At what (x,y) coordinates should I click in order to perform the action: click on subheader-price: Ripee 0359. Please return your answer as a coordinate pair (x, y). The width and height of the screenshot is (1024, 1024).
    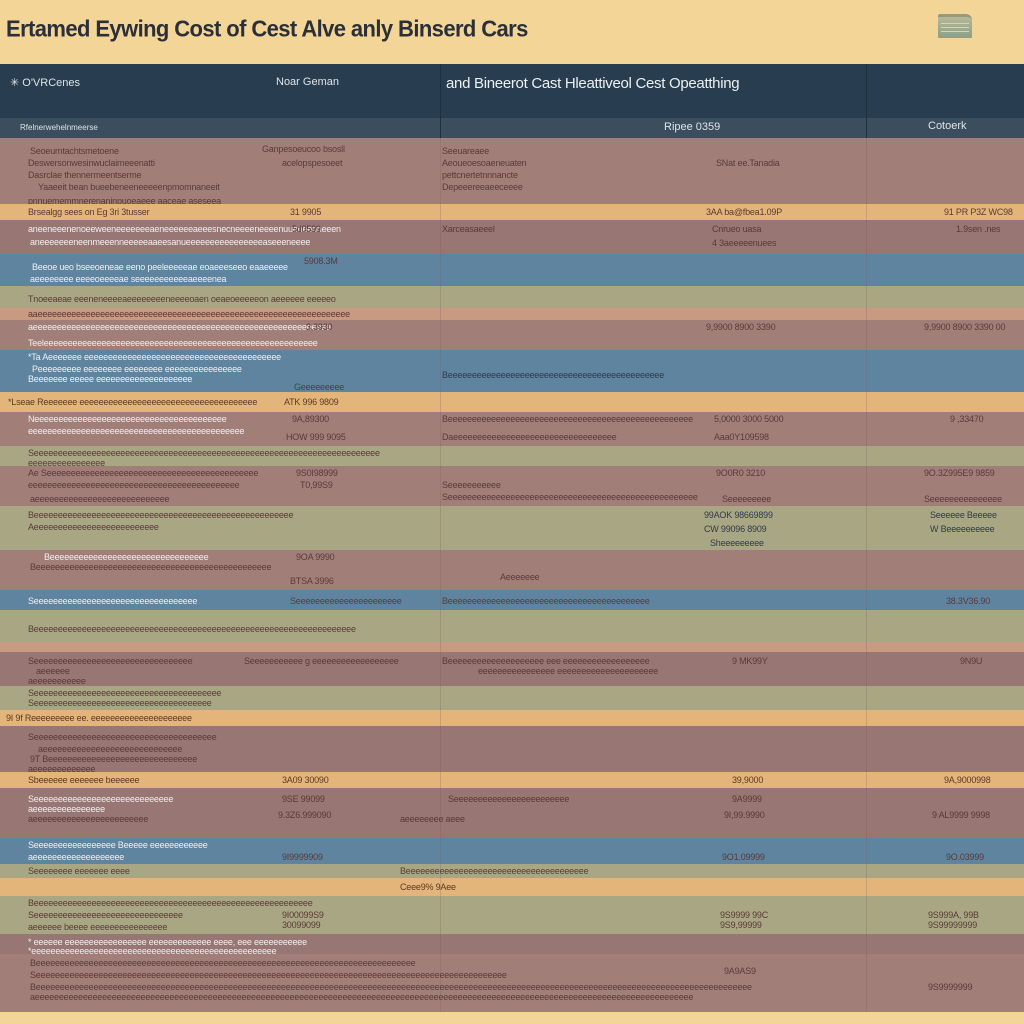
    Looking at the image, I should click on (692, 127).